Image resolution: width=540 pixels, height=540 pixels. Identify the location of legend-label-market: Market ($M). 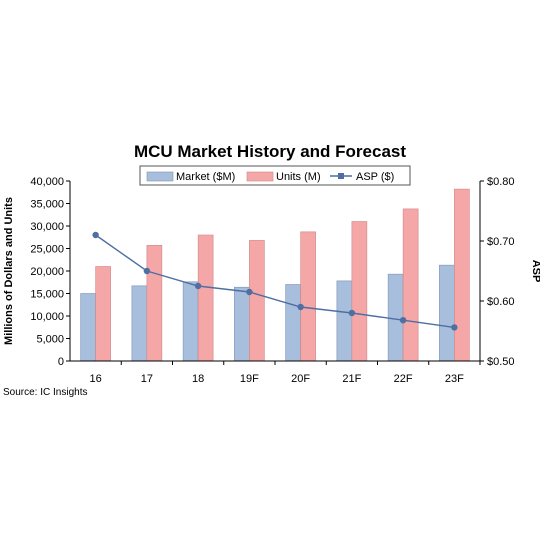
(205, 177).